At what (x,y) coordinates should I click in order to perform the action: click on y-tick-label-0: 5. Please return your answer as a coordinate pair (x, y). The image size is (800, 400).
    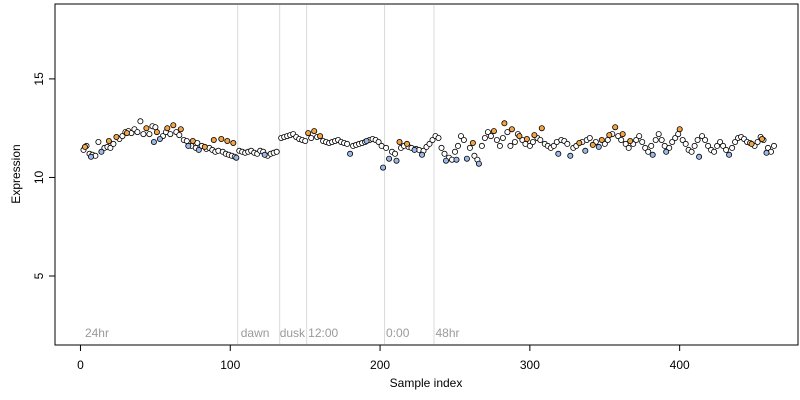
    Looking at the image, I should click on (39, 275).